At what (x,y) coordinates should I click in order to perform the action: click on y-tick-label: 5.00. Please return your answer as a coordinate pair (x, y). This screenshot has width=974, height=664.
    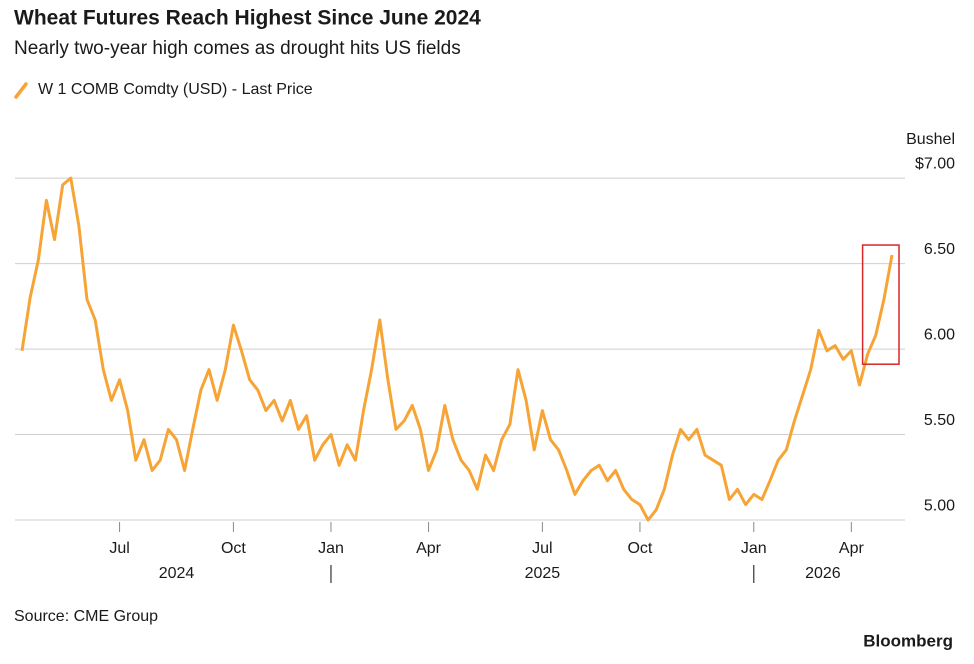
    Looking at the image, I should click on (939, 505).